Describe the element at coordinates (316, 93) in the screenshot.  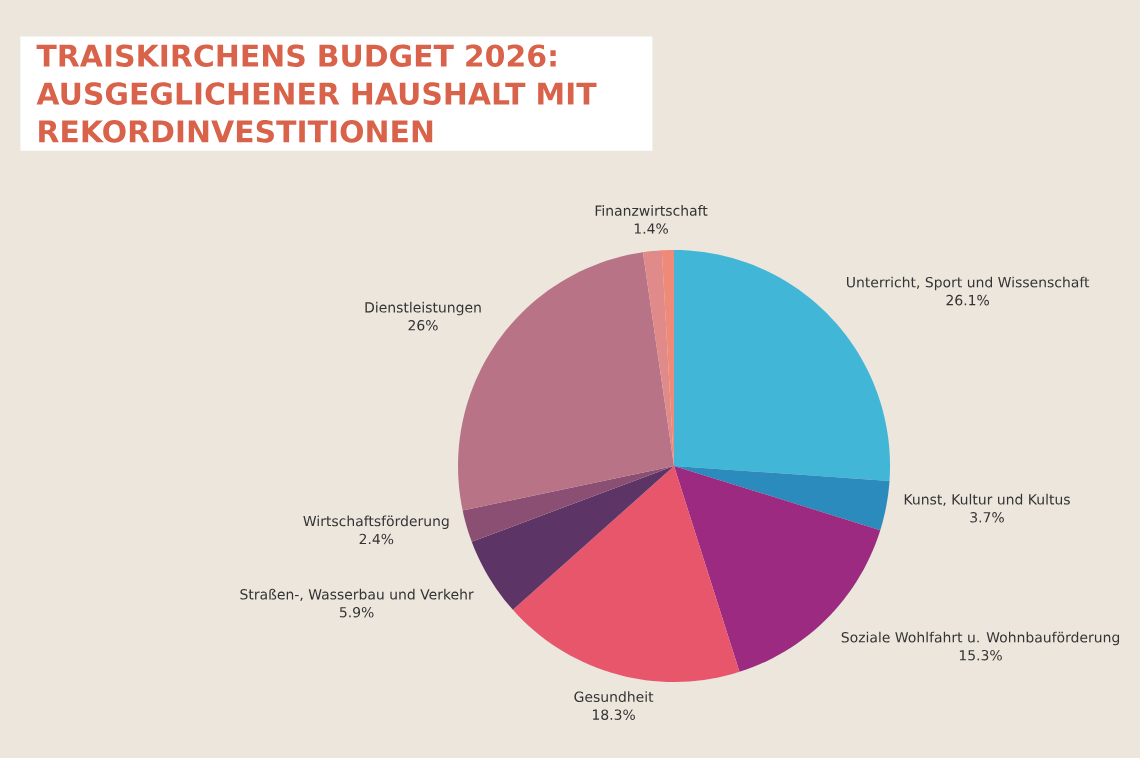
I see `chart-title: TRAISKIRCHENS BUDGET 2026: AUSGEGLICHENER HAUSHALT MIT REKORDINVESTITIONEN` at that location.